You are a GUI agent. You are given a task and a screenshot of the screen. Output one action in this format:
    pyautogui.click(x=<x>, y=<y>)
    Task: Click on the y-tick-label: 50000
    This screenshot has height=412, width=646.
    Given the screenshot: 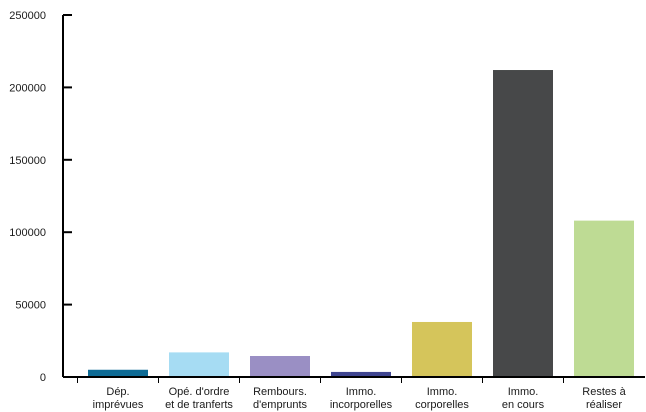 What is the action you would take?
    pyautogui.click(x=30, y=306)
    